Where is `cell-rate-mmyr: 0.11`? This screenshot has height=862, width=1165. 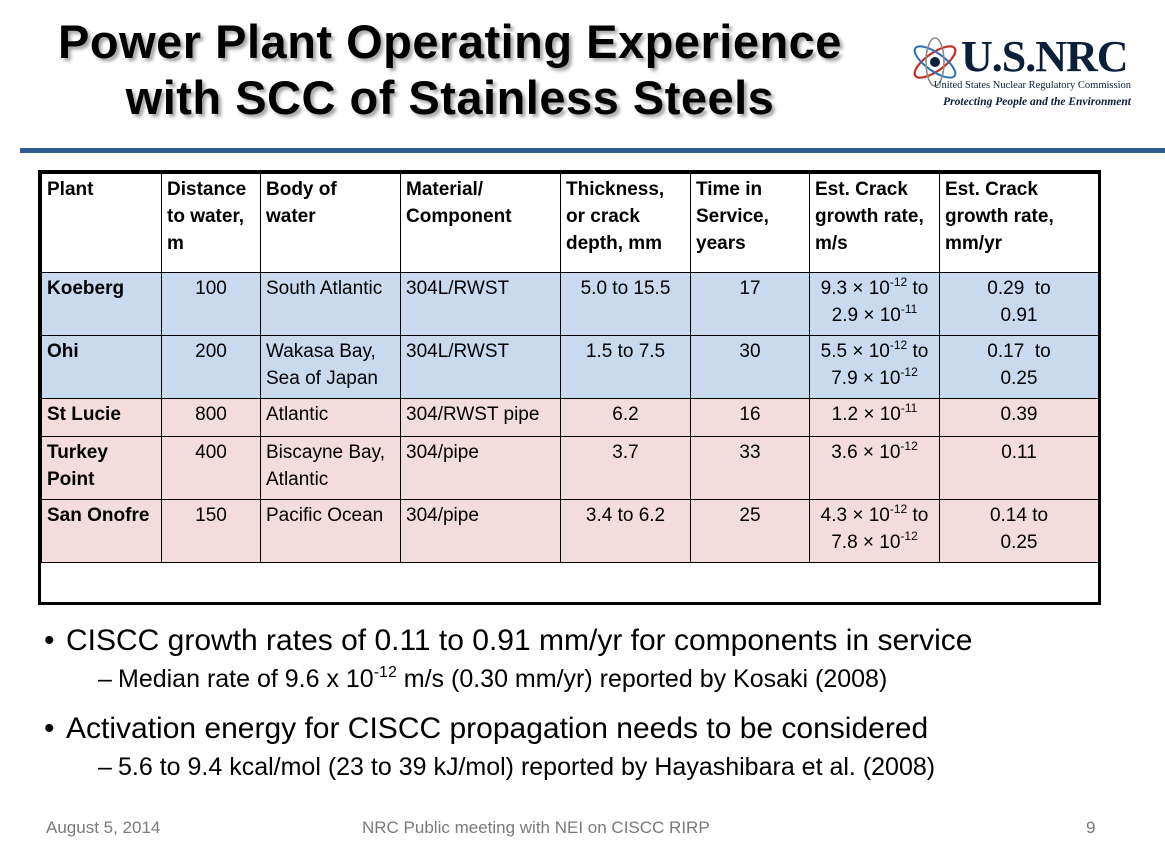
cell-rate-mmyr: 0.11 is located at coordinates (1019, 468).